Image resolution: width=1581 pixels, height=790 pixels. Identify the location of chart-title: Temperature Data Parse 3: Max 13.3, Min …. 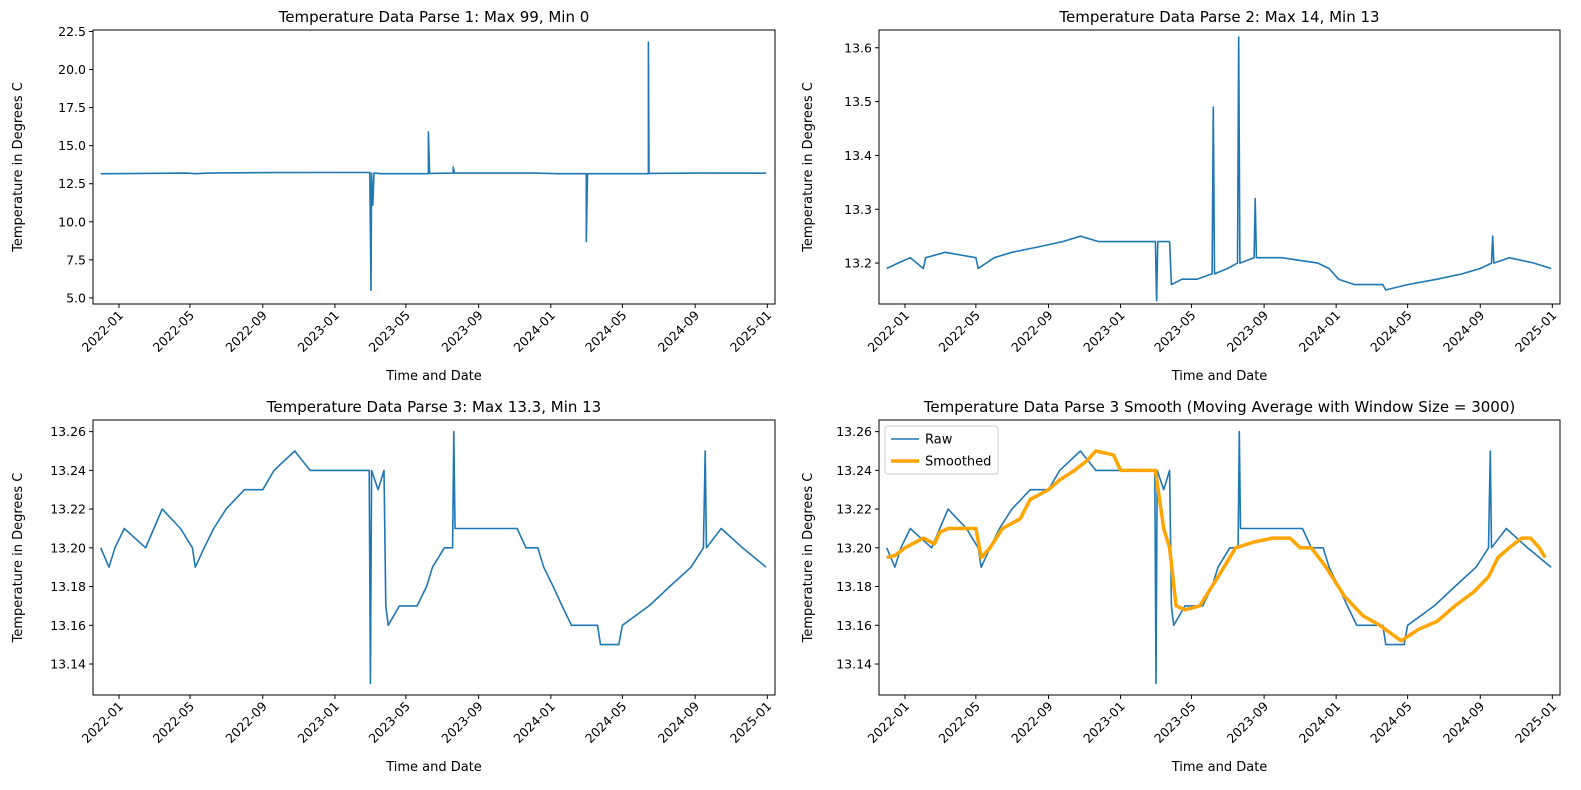
(433, 407).